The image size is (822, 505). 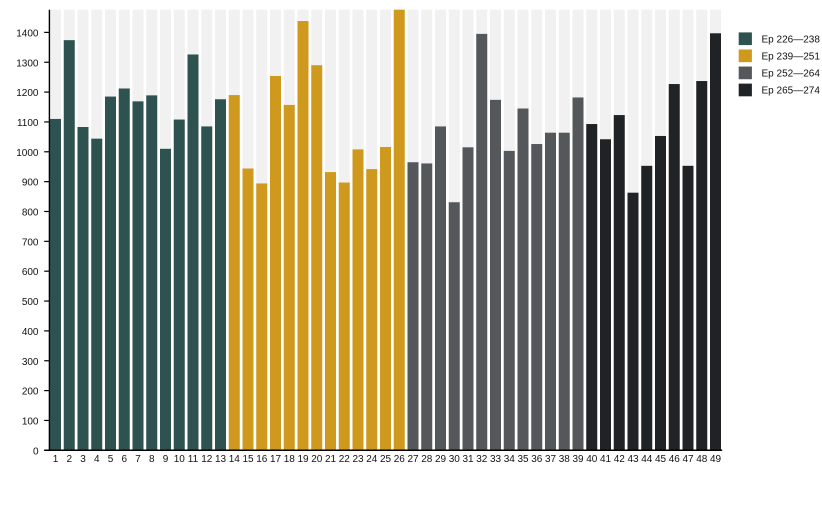 What do you see at coordinates (290, 459) in the screenshot?
I see `svg-text: 18` at bounding box center [290, 459].